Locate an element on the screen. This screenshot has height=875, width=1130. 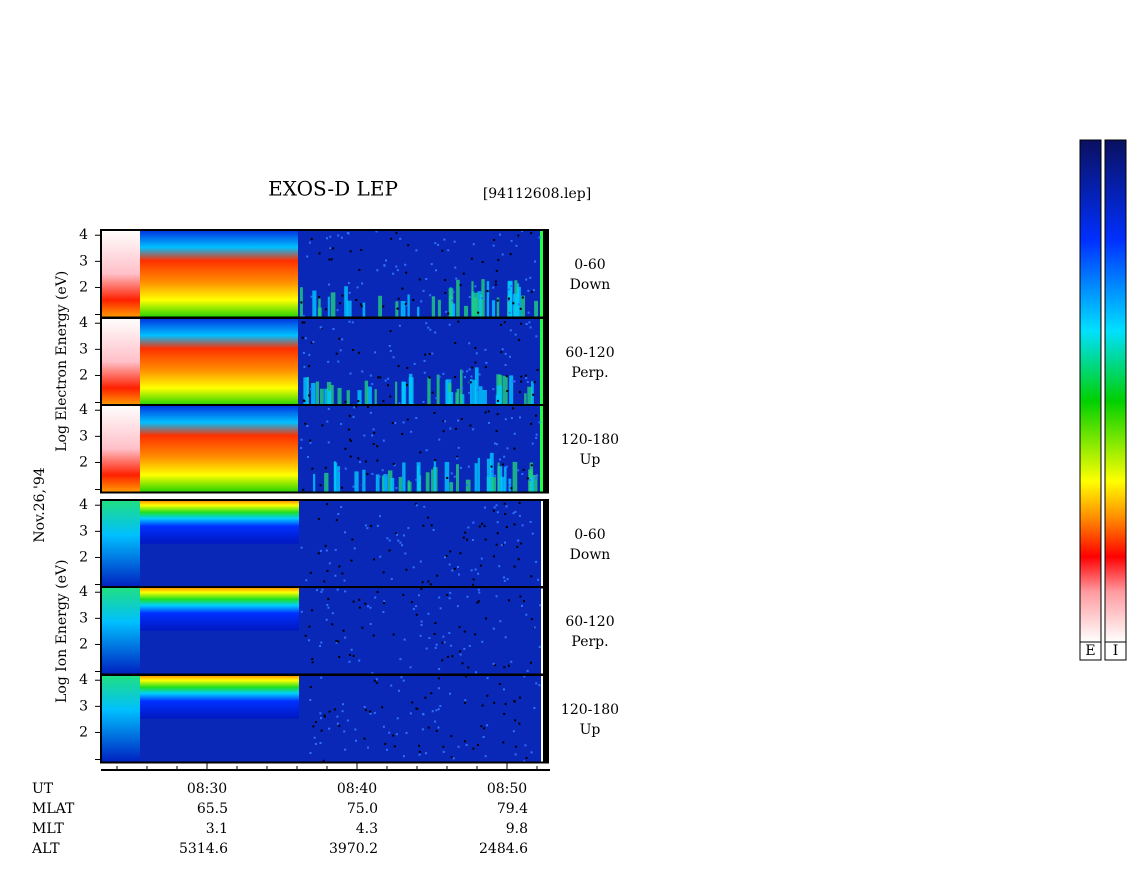
color-bar-box is located at coordinates (1115, 651).